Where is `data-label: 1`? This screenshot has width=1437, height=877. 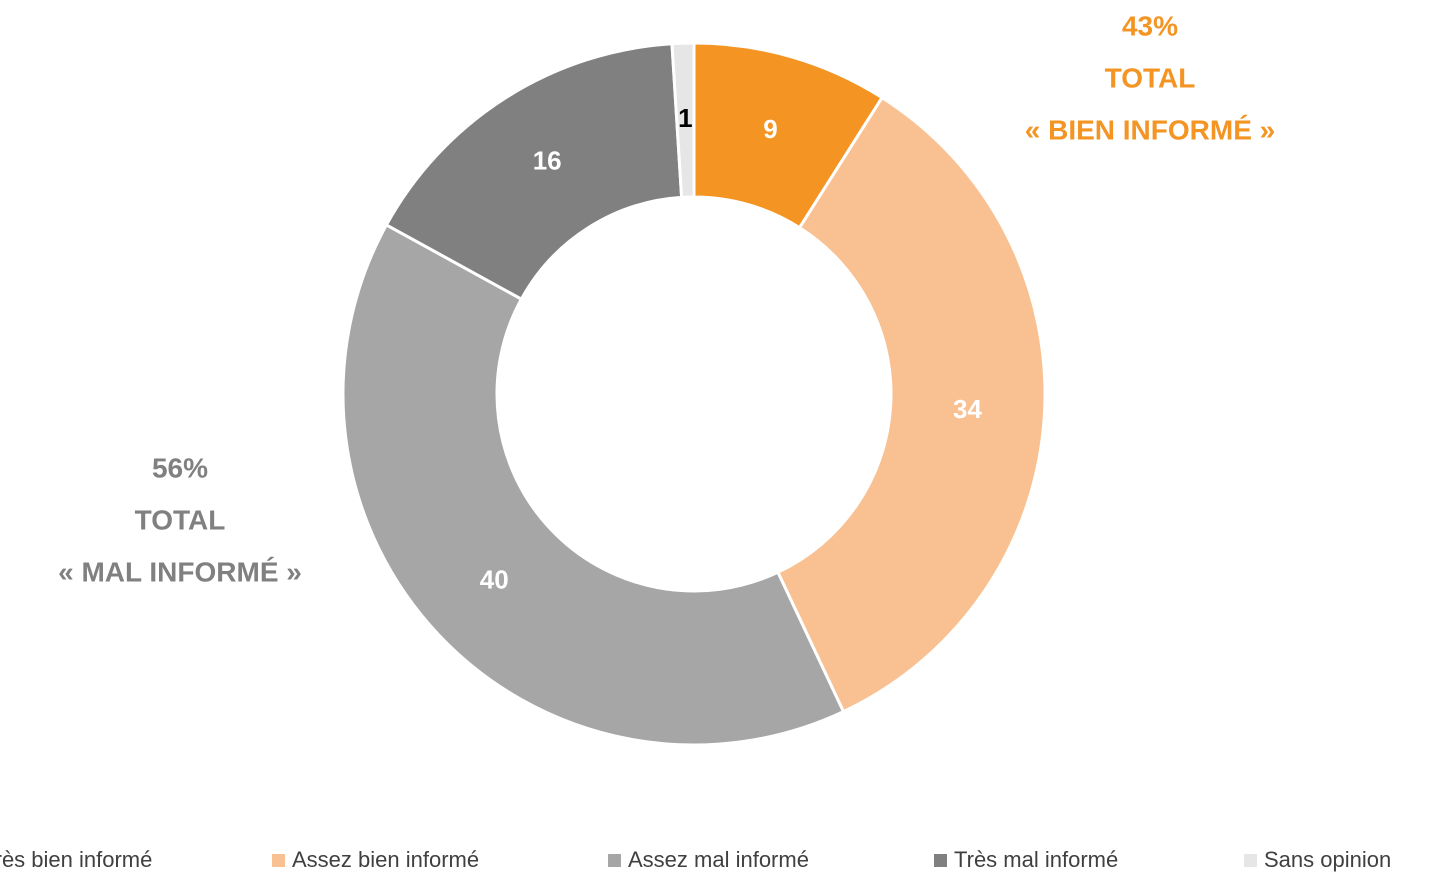
data-label: 1 is located at coordinates (685, 118).